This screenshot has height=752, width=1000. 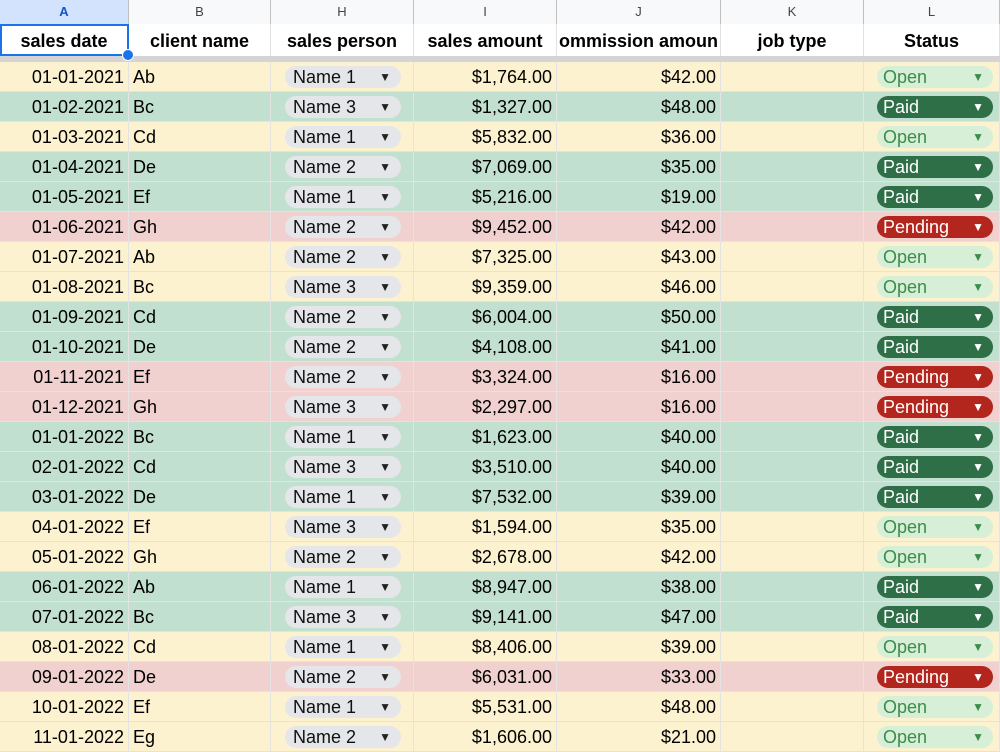 What do you see at coordinates (485, 256) in the screenshot?
I see `sales-amount-cell: $7,325.00` at bounding box center [485, 256].